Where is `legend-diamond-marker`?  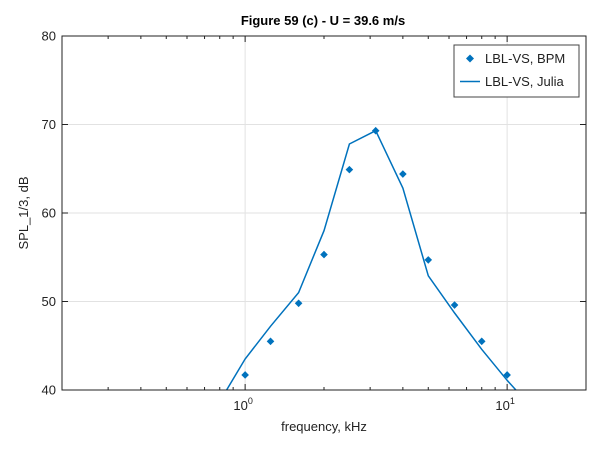 legend-diamond-marker is located at coordinates (470, 58).